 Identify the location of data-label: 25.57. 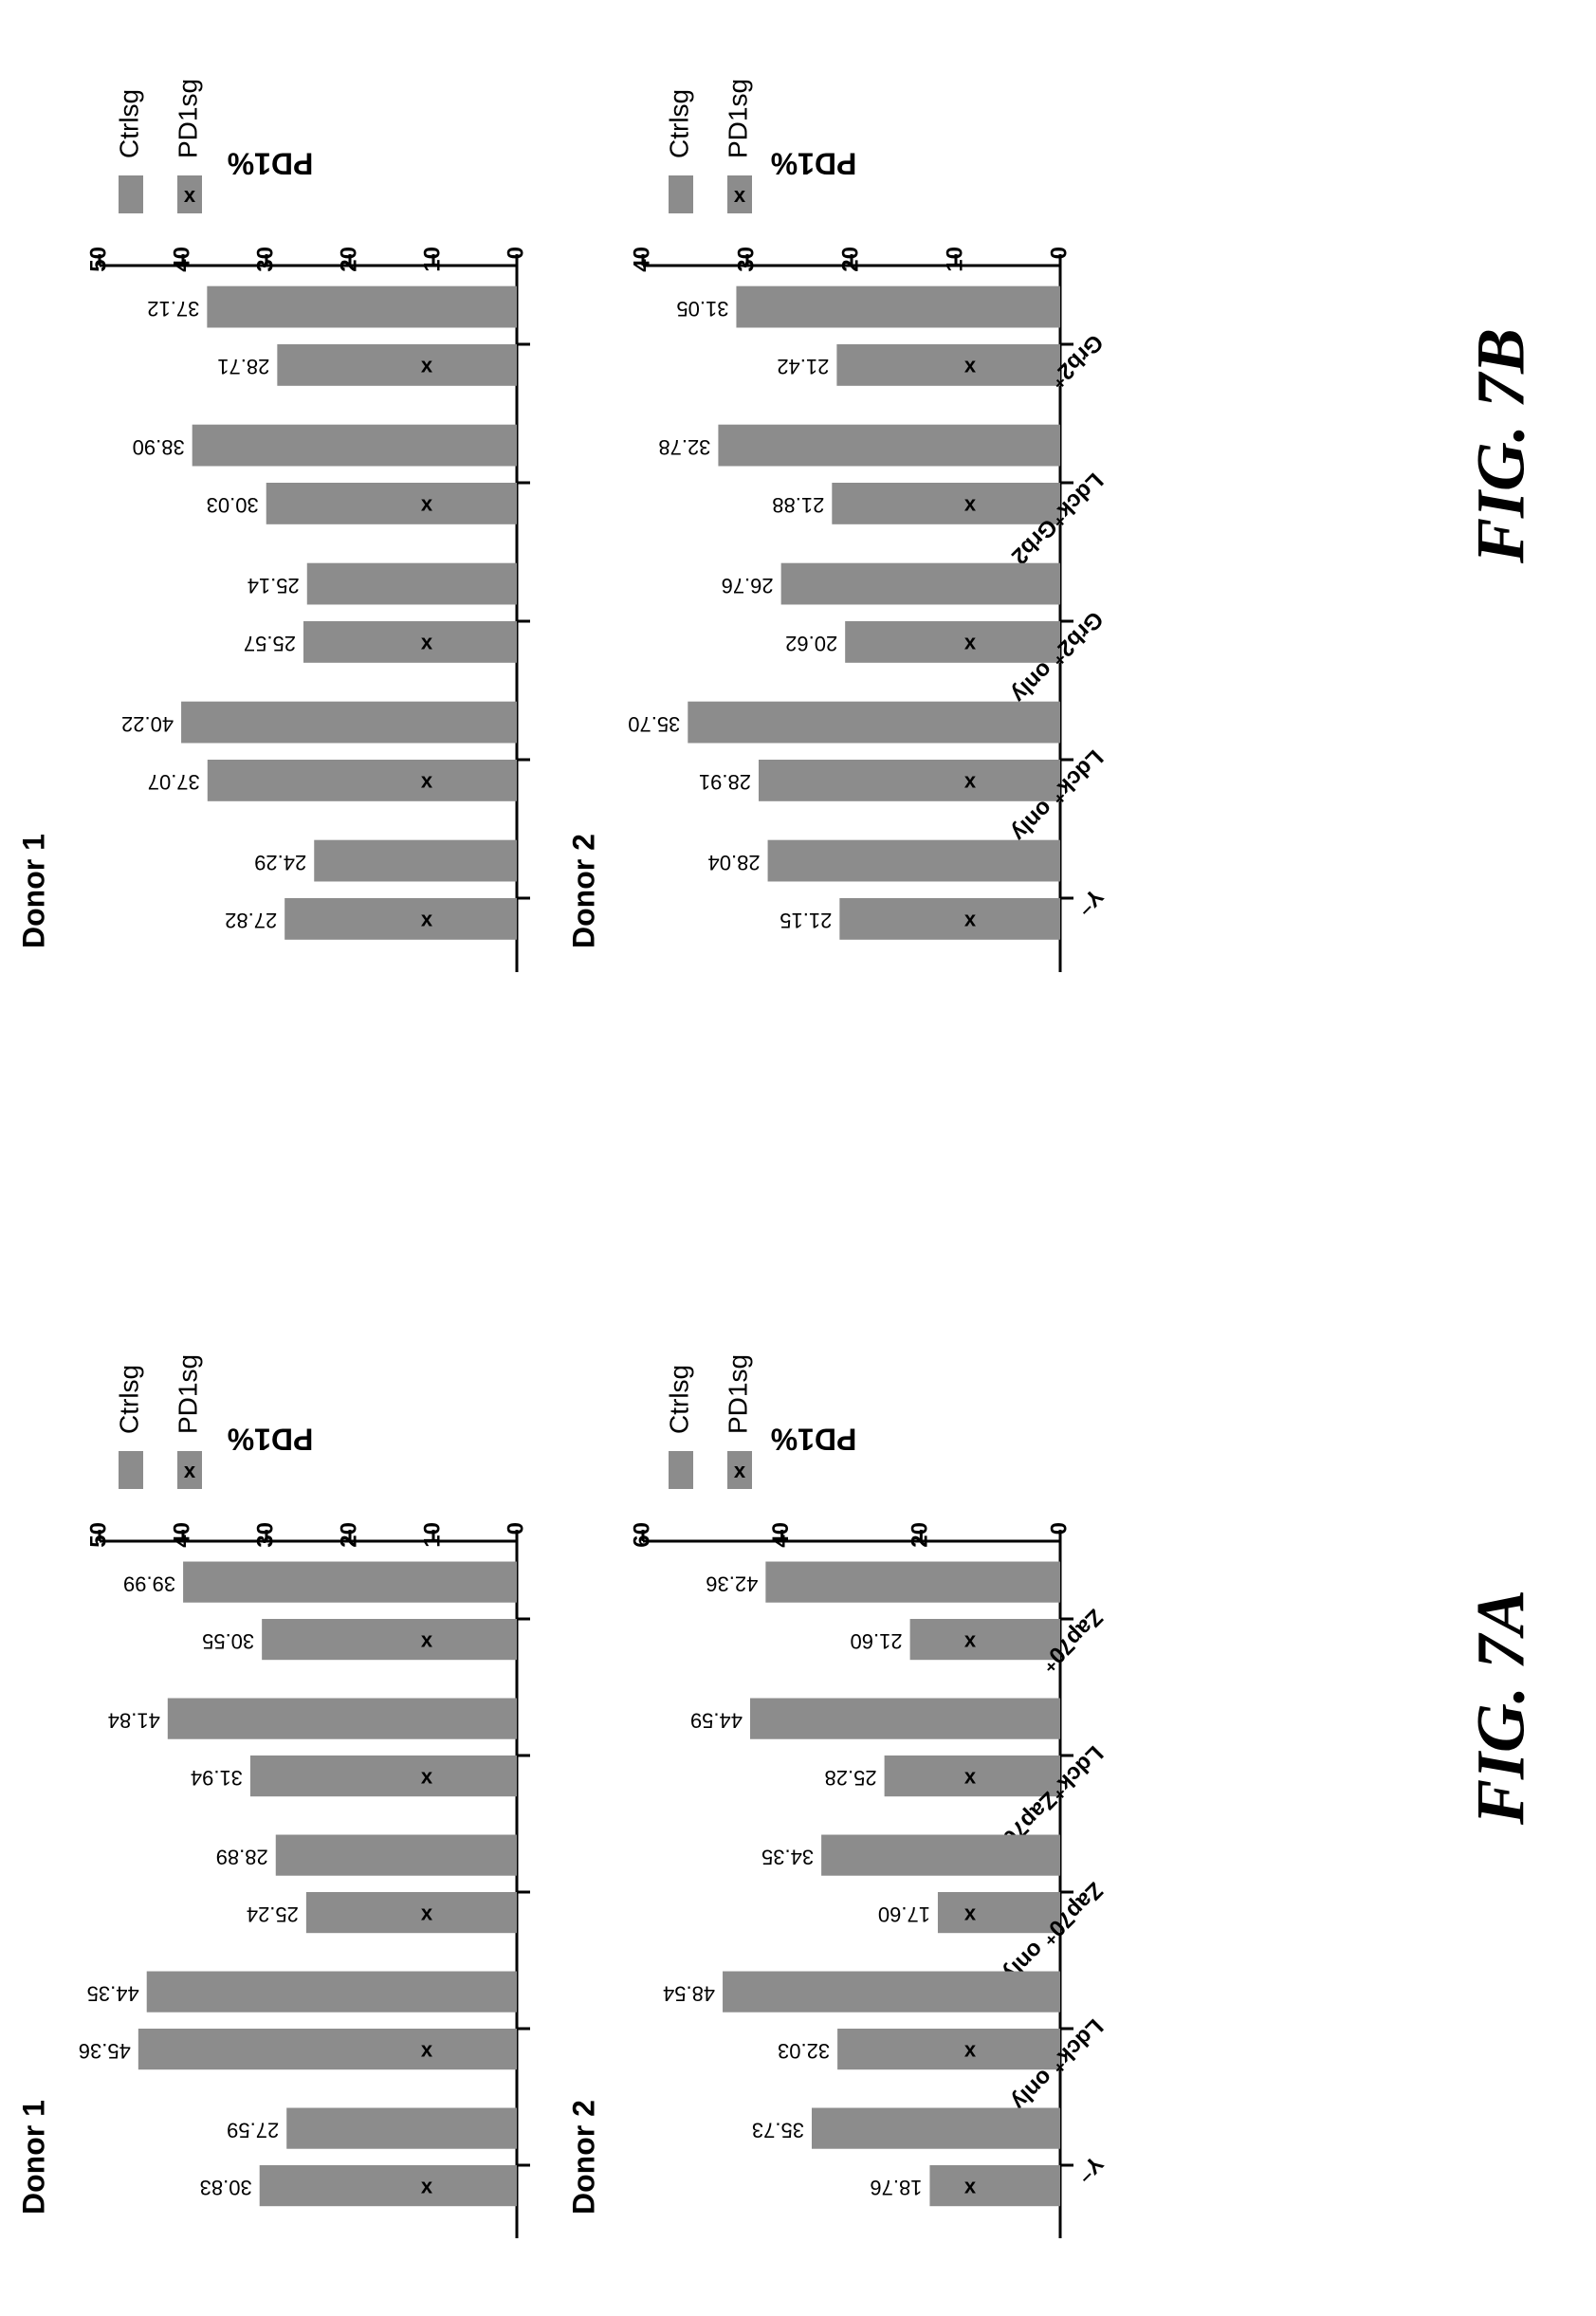
(270, 643).